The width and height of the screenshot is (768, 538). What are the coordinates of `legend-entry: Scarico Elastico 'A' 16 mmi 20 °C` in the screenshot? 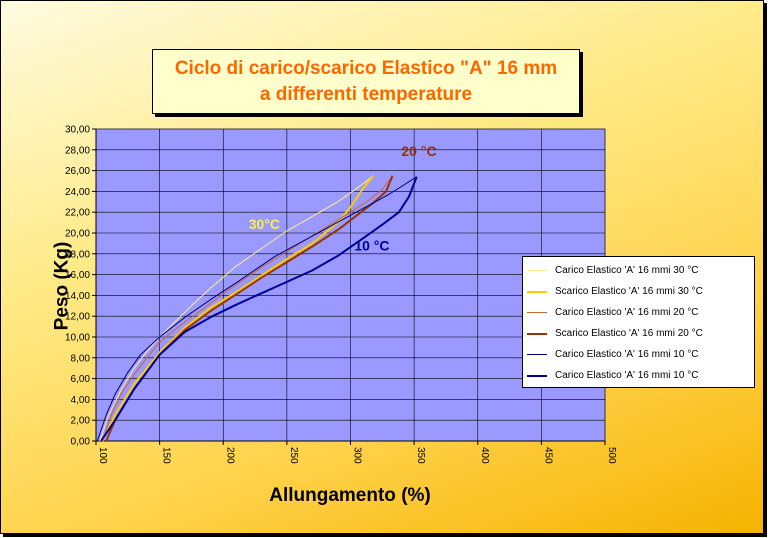 It's located at (638, 333).